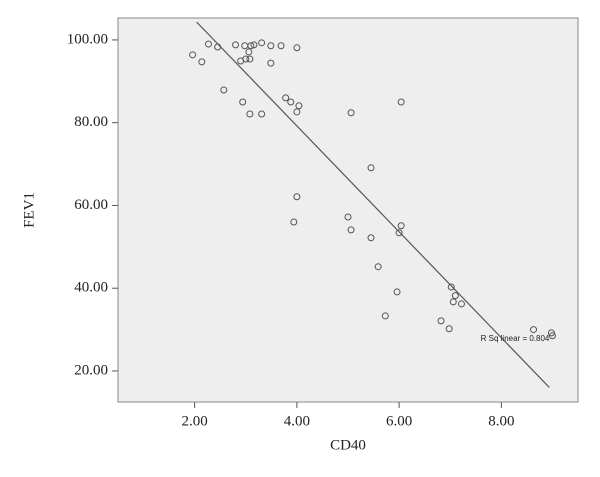  I want to click on y-axis-label: FEV1, so click(29, 210).